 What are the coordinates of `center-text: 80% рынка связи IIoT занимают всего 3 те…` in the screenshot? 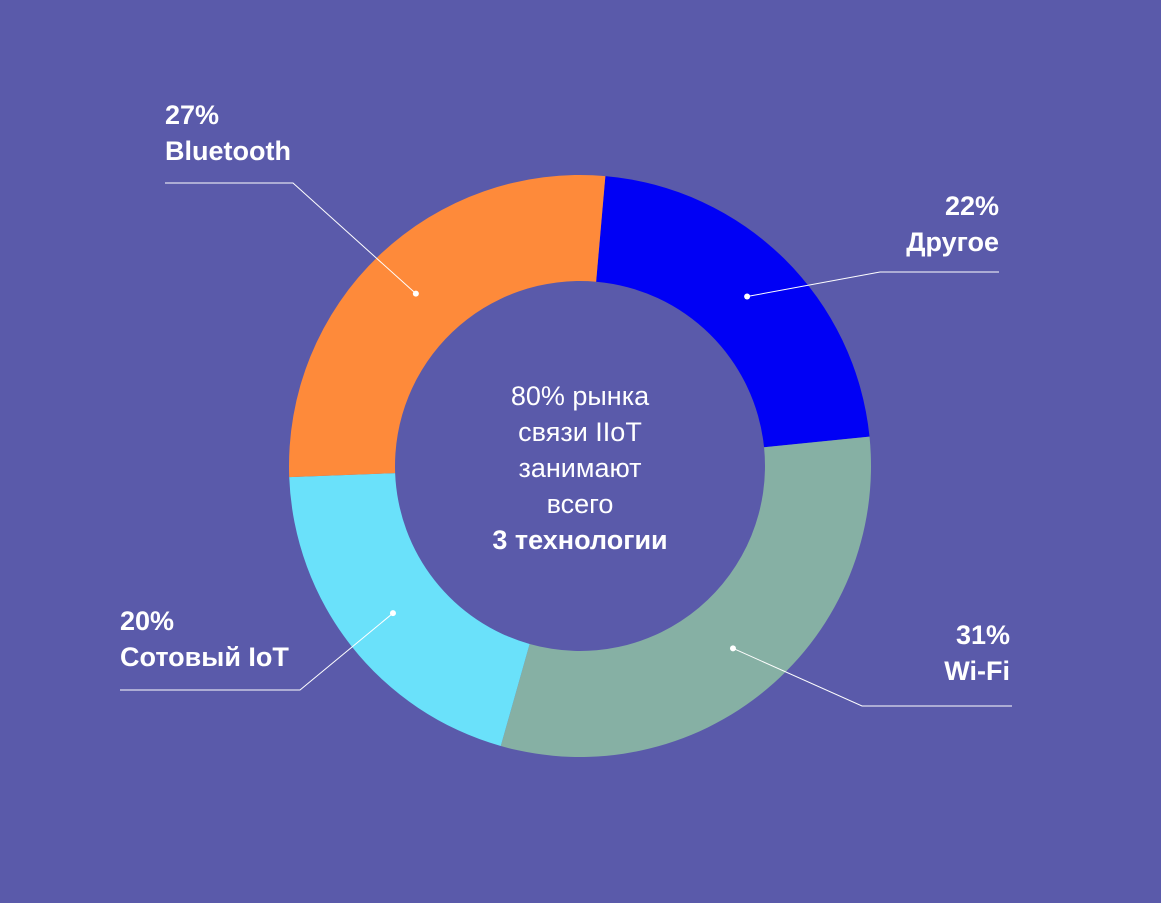 It's located at (580, 468).